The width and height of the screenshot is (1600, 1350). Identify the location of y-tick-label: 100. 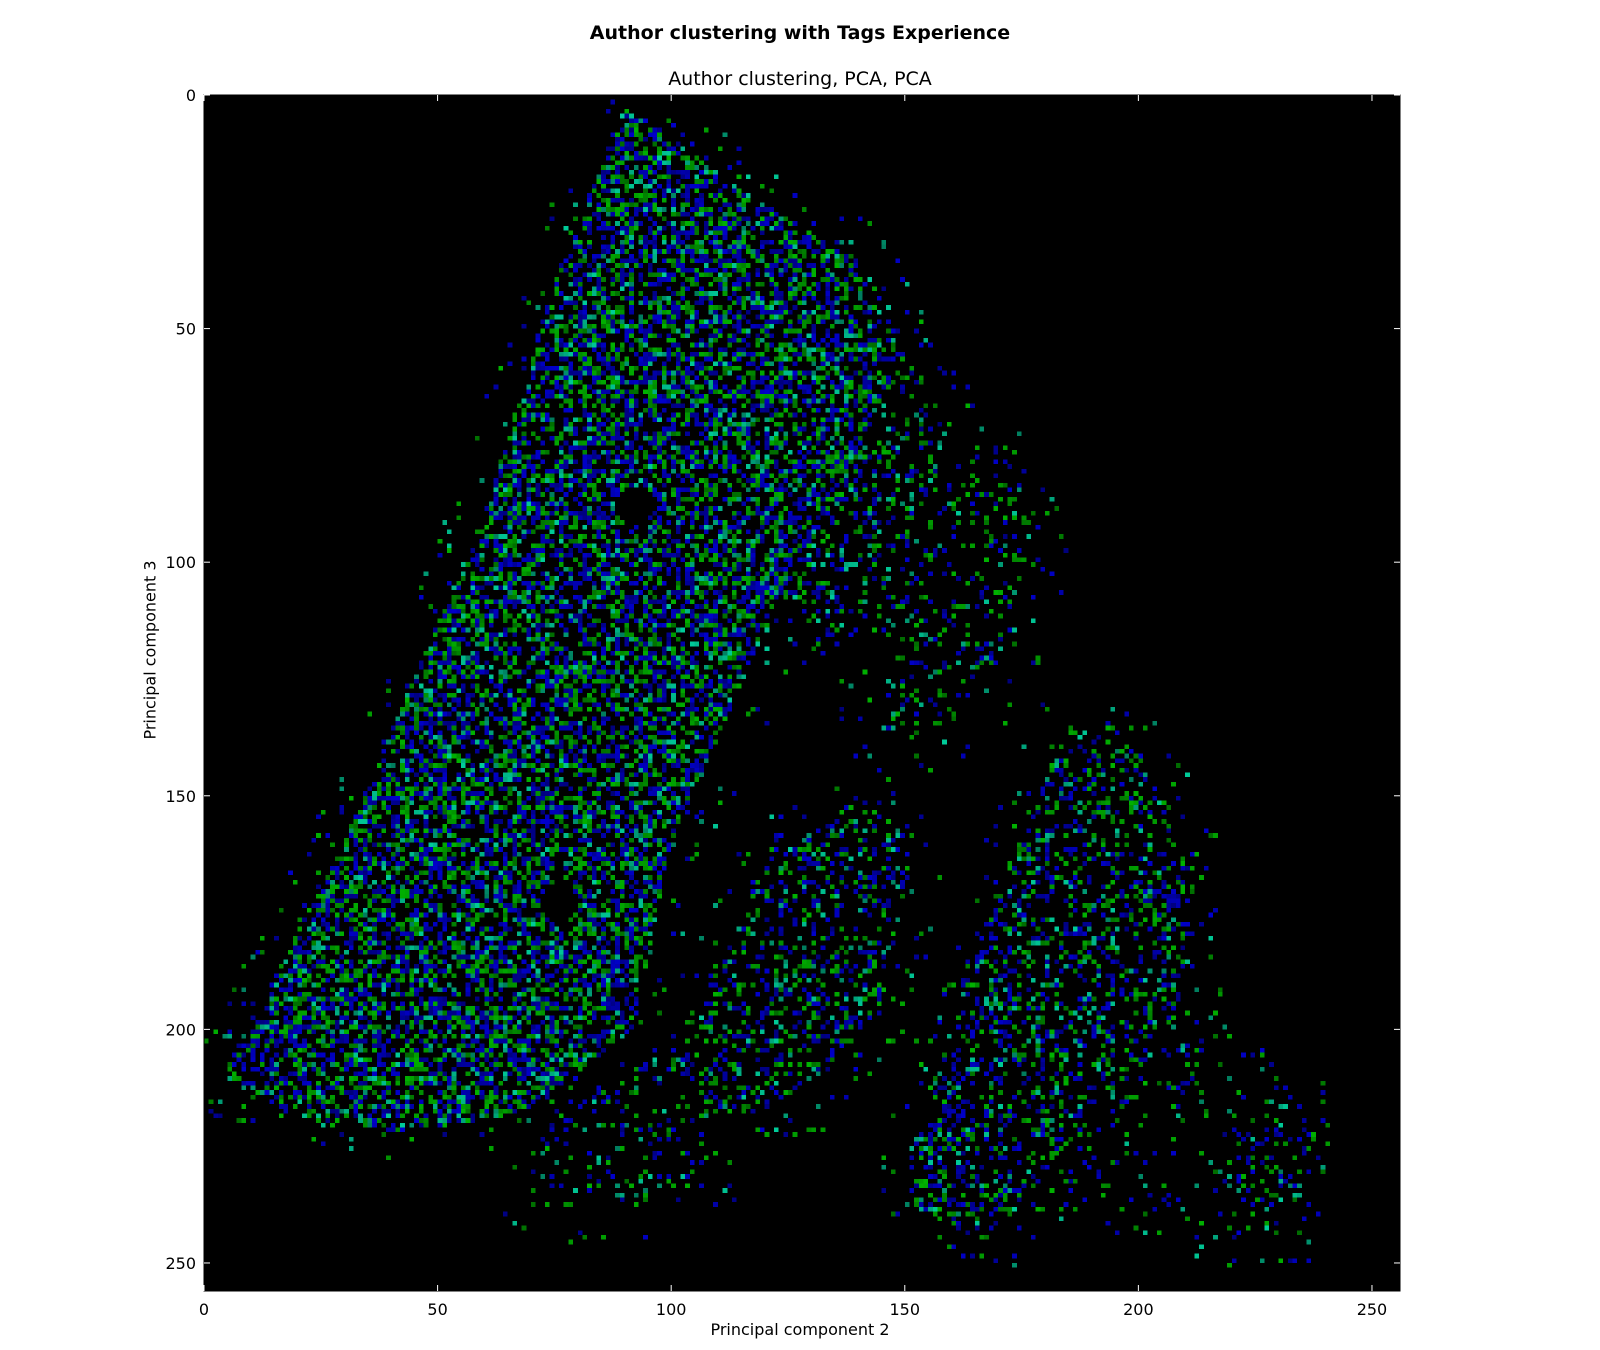
(180, 562).